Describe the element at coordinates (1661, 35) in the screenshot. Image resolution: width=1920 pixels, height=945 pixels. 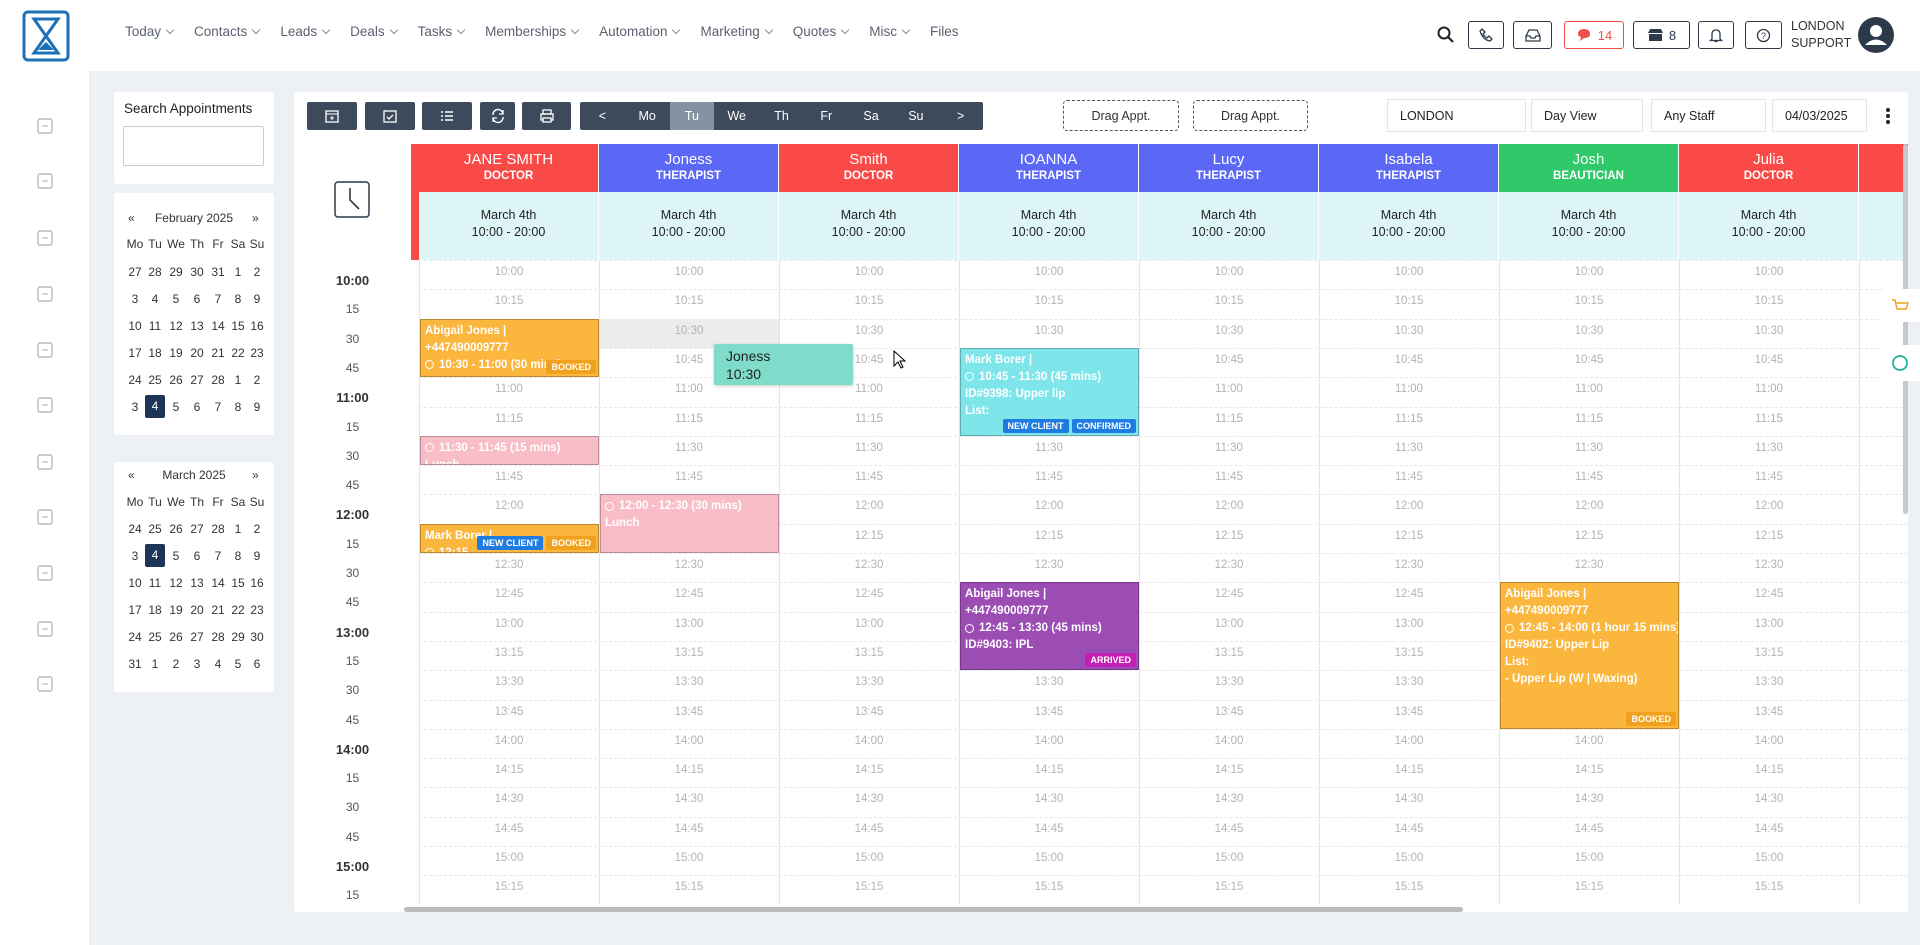
I see `store-button: 8` at that location.